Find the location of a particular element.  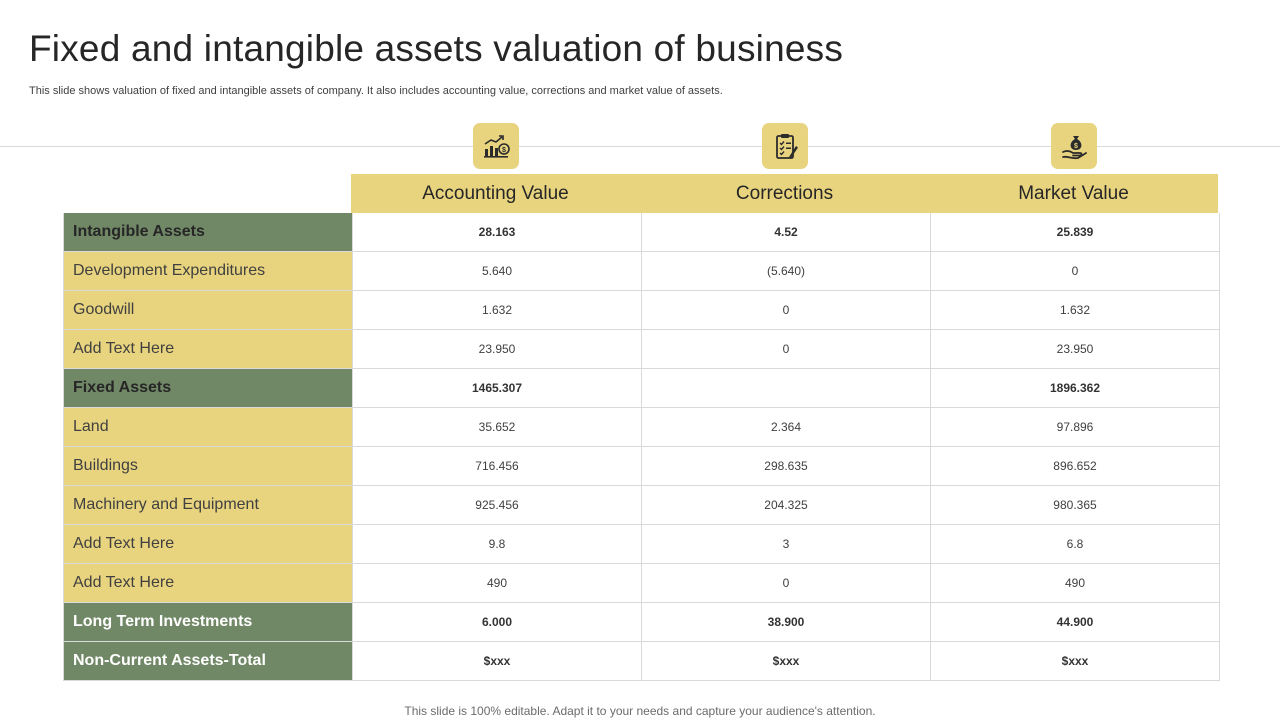

cell-market-value: 896.652 is located at coordinates (1074, 466).